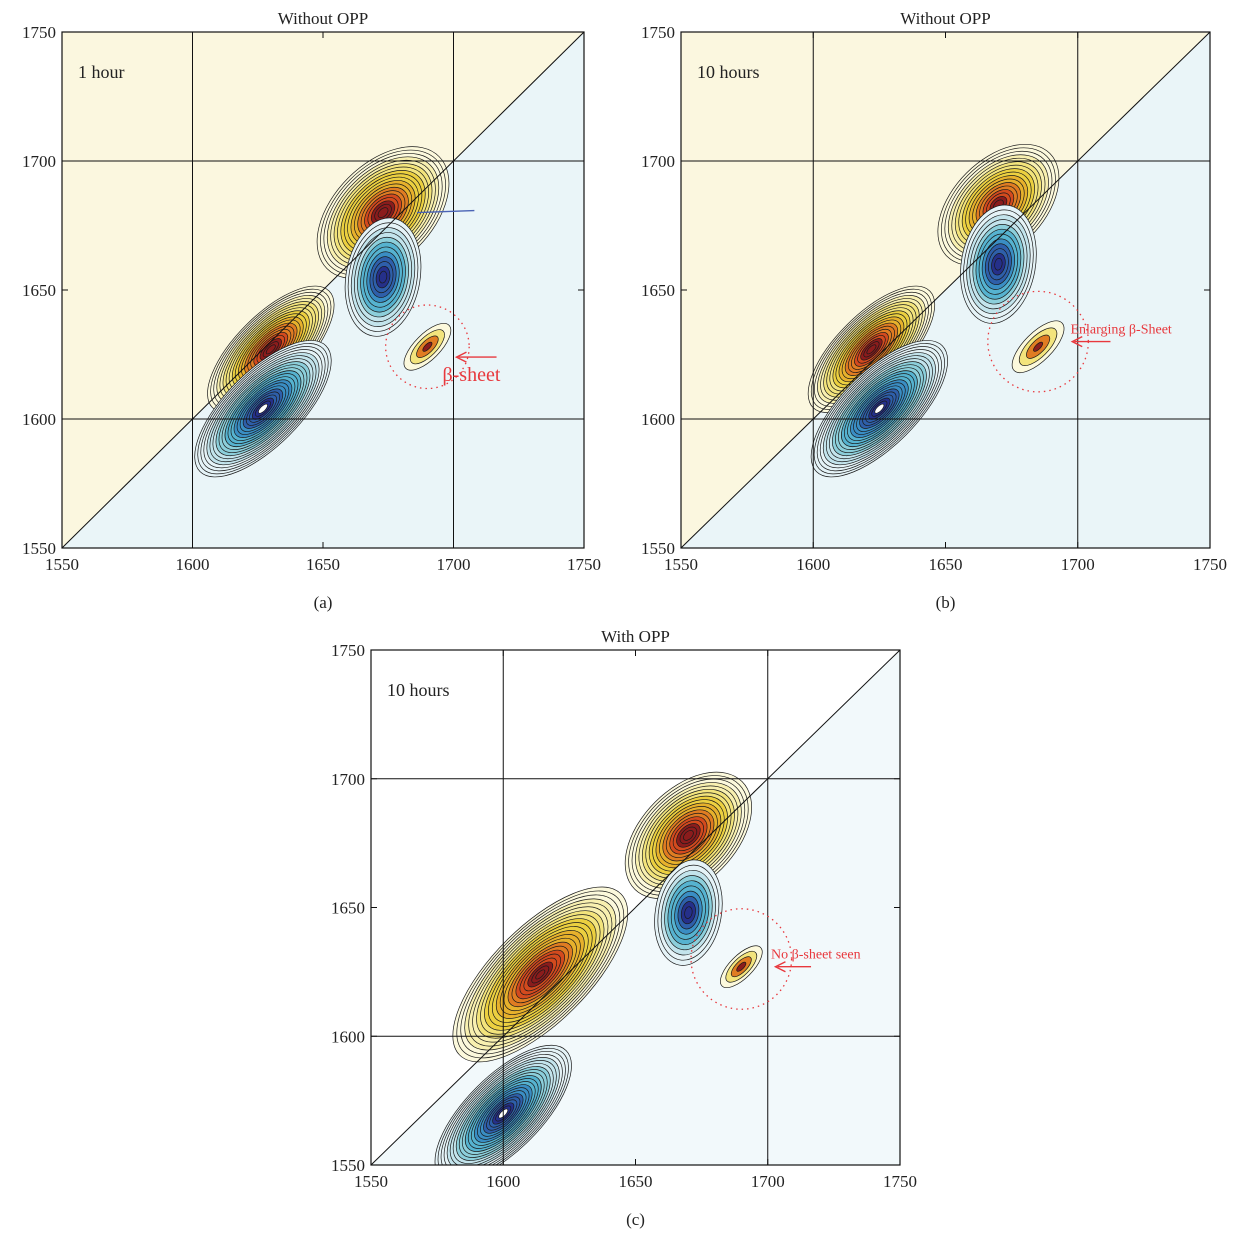 The width and height of the screenshot is (1239, 1234). Describe the element at coordinates (816, 955) in the screenshot. I see `callout-label: No β-sheet seen` at that location.